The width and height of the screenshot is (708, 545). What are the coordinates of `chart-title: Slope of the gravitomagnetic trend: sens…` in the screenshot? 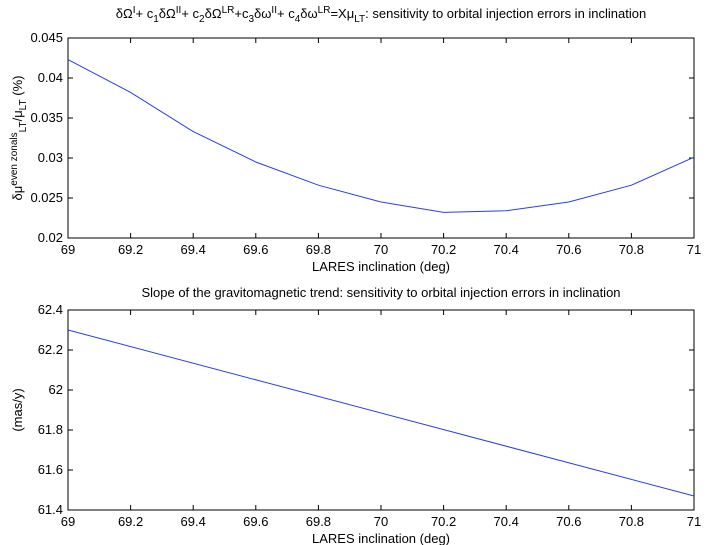 It's located at (380, 292).